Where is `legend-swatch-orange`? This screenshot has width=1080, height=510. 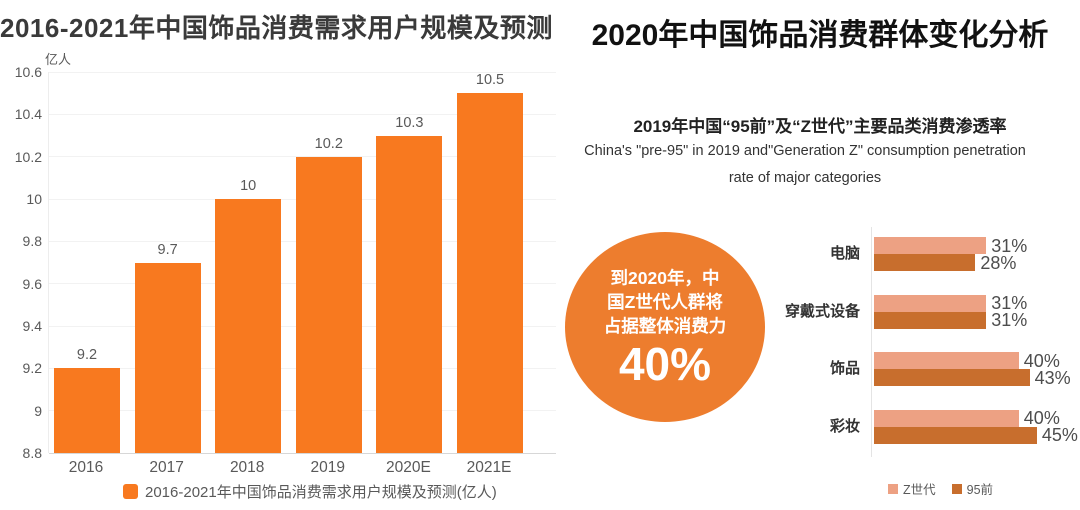
legend-swatch-orange is located at coordinates (130, 491).